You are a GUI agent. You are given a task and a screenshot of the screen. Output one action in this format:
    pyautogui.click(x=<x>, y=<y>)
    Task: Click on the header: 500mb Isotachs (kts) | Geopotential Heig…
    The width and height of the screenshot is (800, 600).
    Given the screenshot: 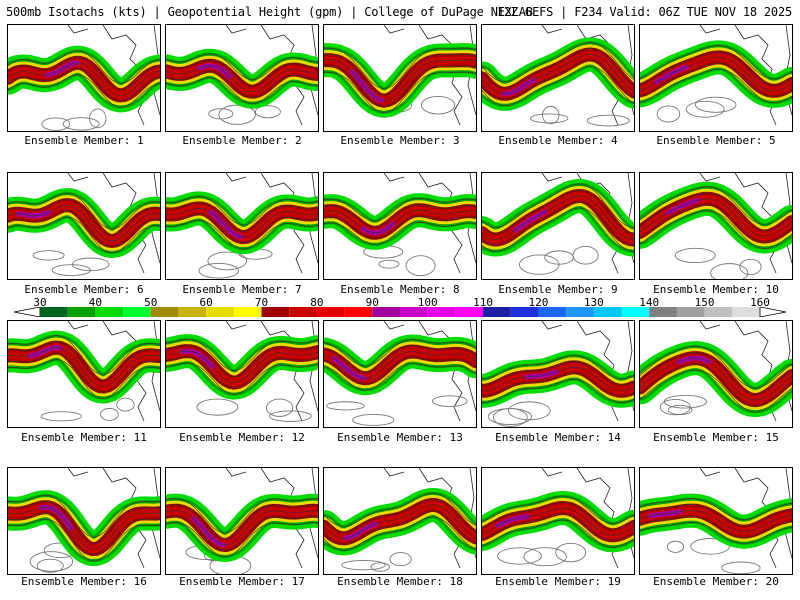 What is the action you would take?
    pyautogui.click(x=400, y=11)
    